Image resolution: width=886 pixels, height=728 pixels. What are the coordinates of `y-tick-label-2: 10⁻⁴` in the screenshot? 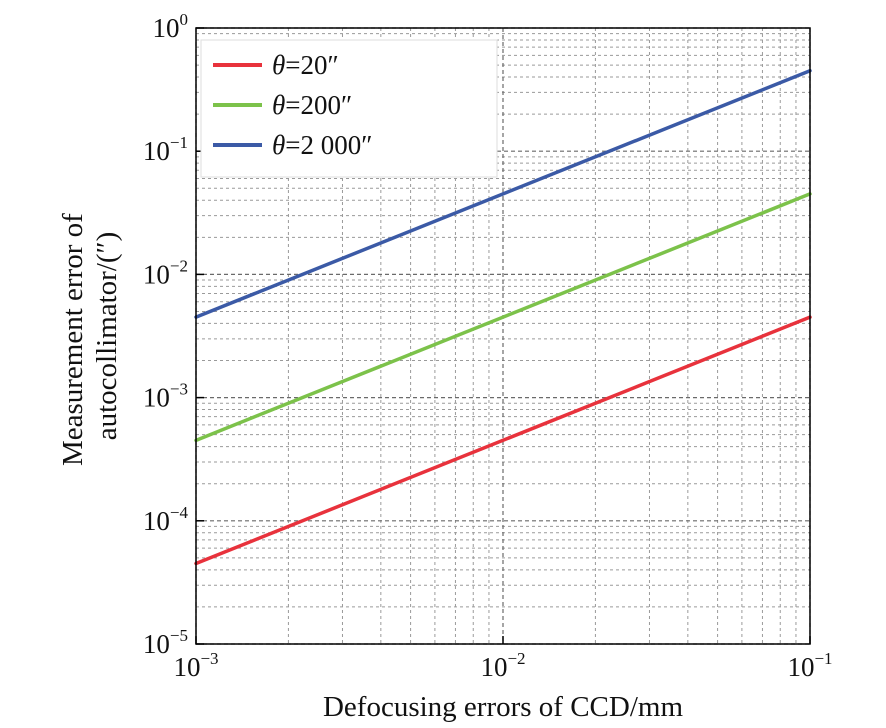 It's located at (166, 519).